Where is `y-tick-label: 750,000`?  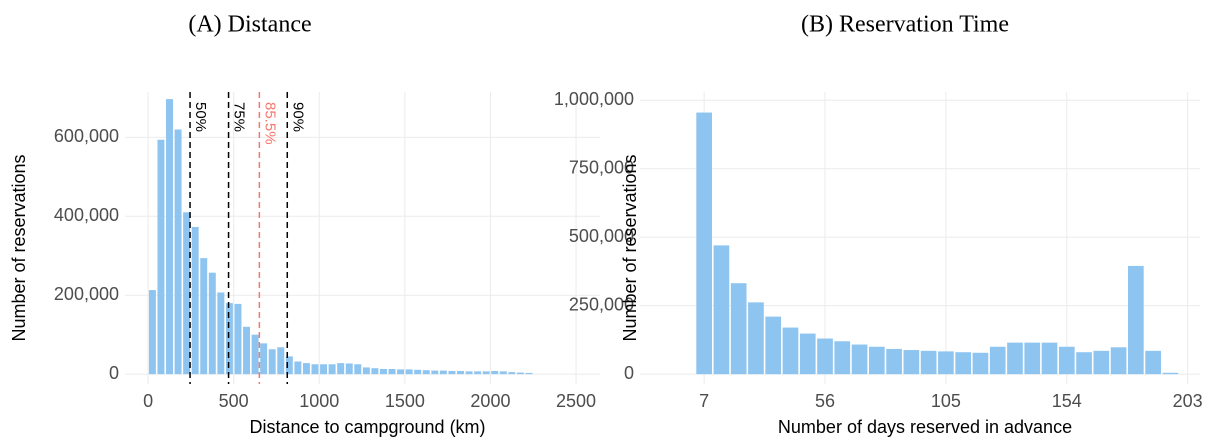
y-tick-label: 750,000 is located at coordinates (601, 167).